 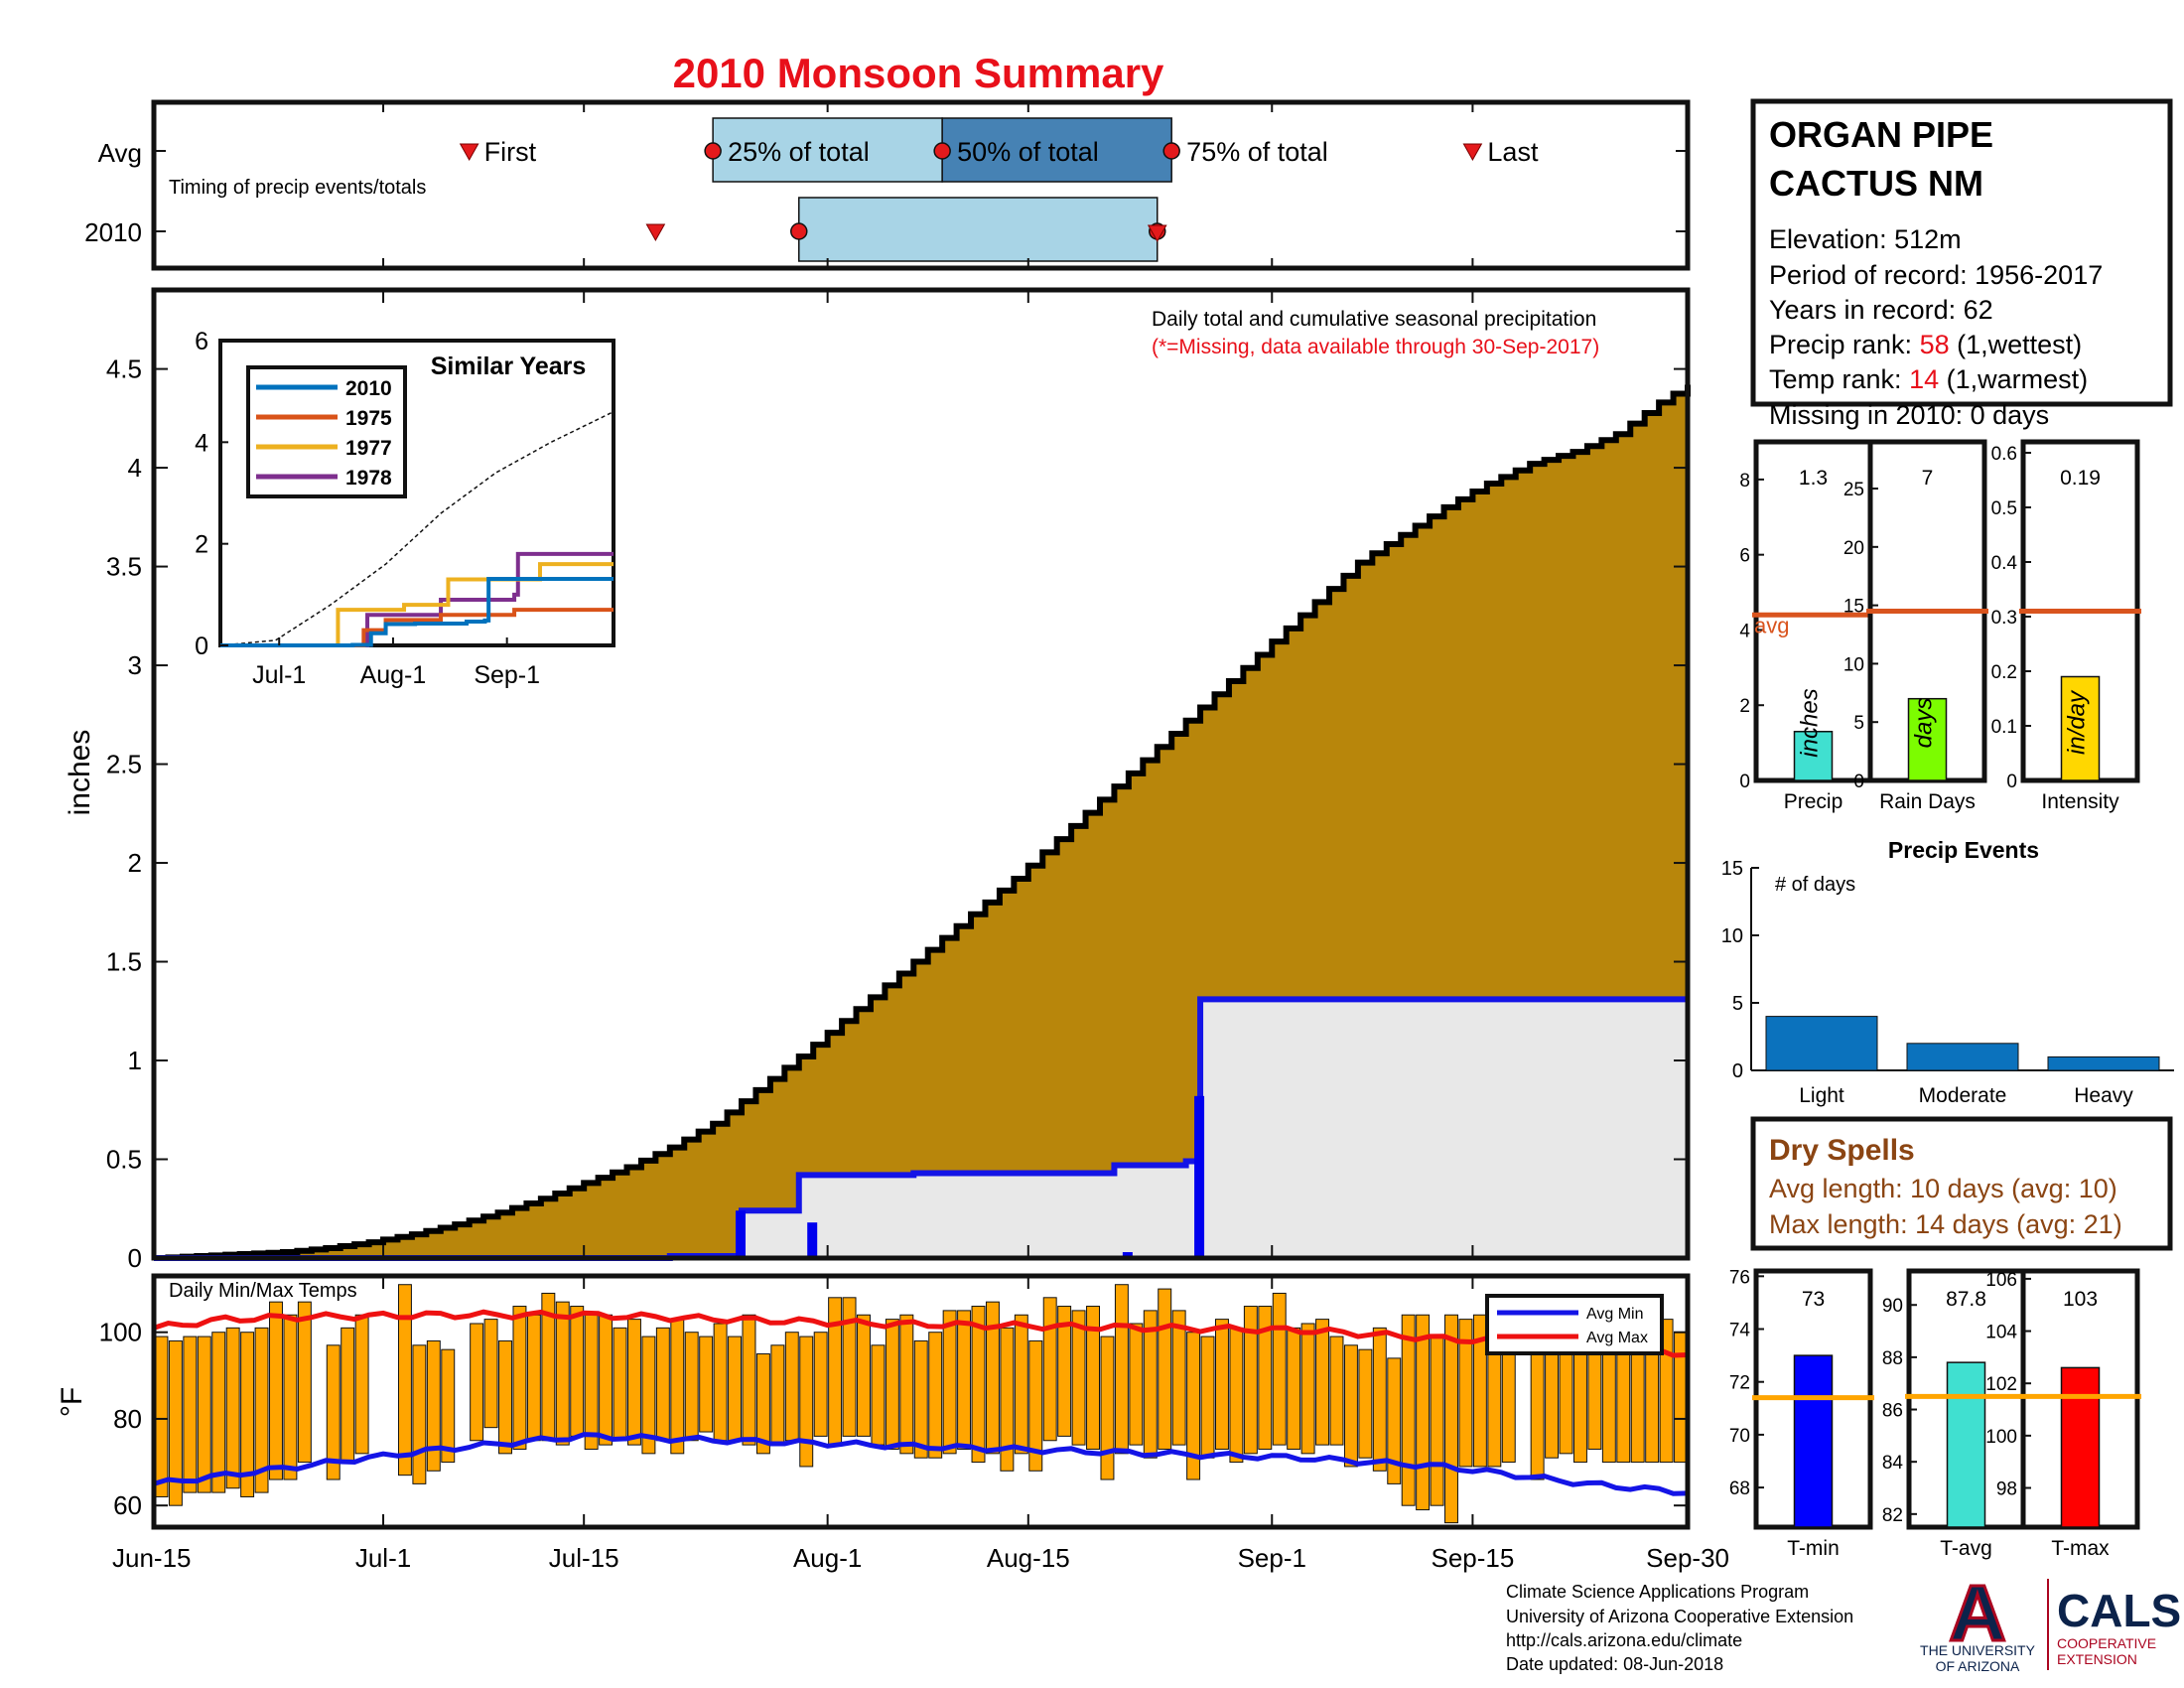 What do you see at coordinates (1732, 869) in the screenshot?
I see `events-ytick-label-3: 15` at bounding box center [1732, 869].